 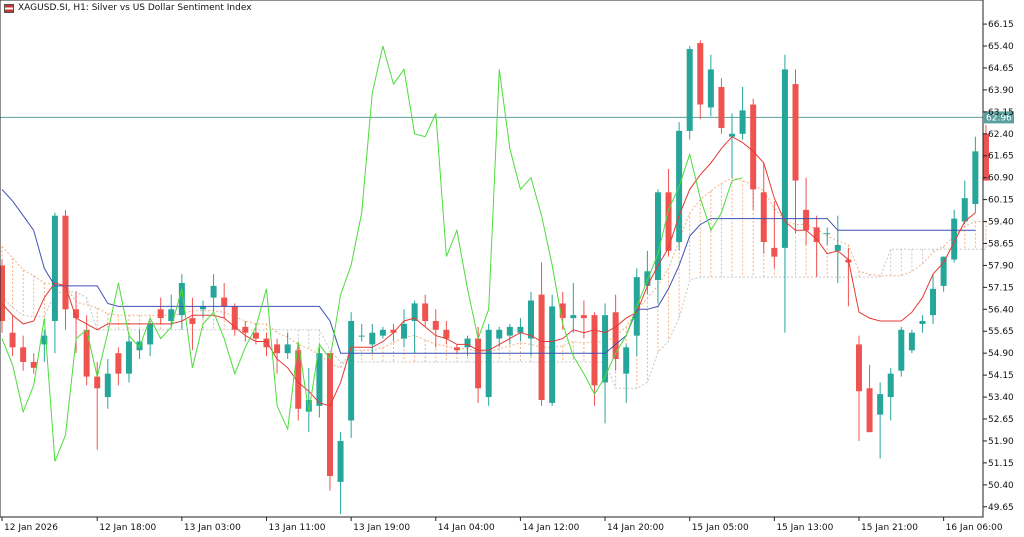 I want to click on current-price-tag, so click(x=999, y=117).